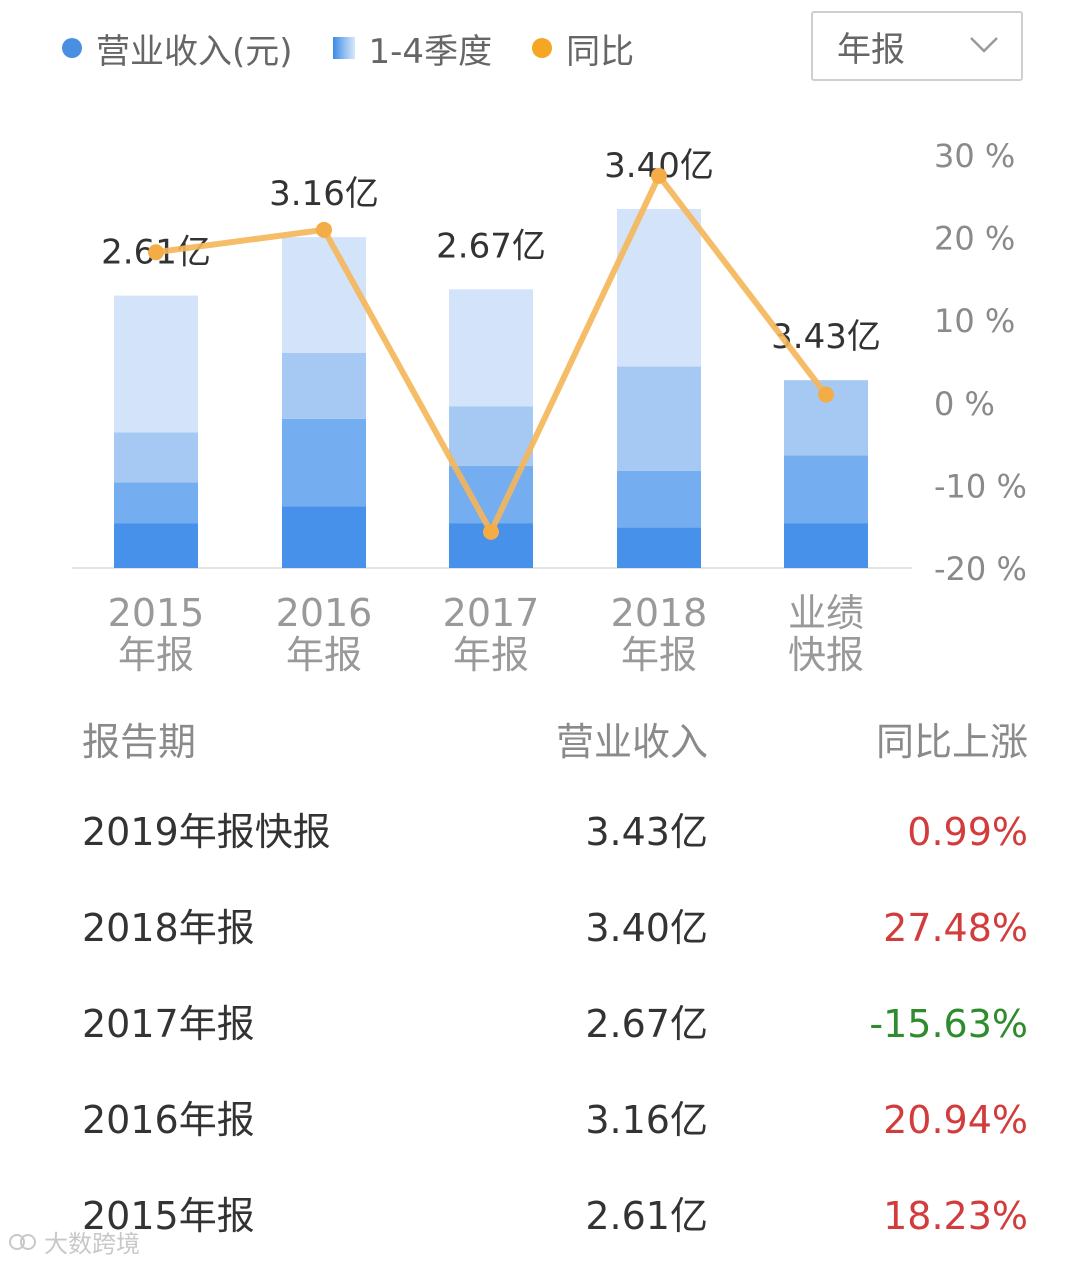 The image size is (1080, 1264). What do you see at coordinates (540, 742) in the screenshot?
I see `table-header: 报告期 营业收入 同比上涨` at bounding box center [540, 742].